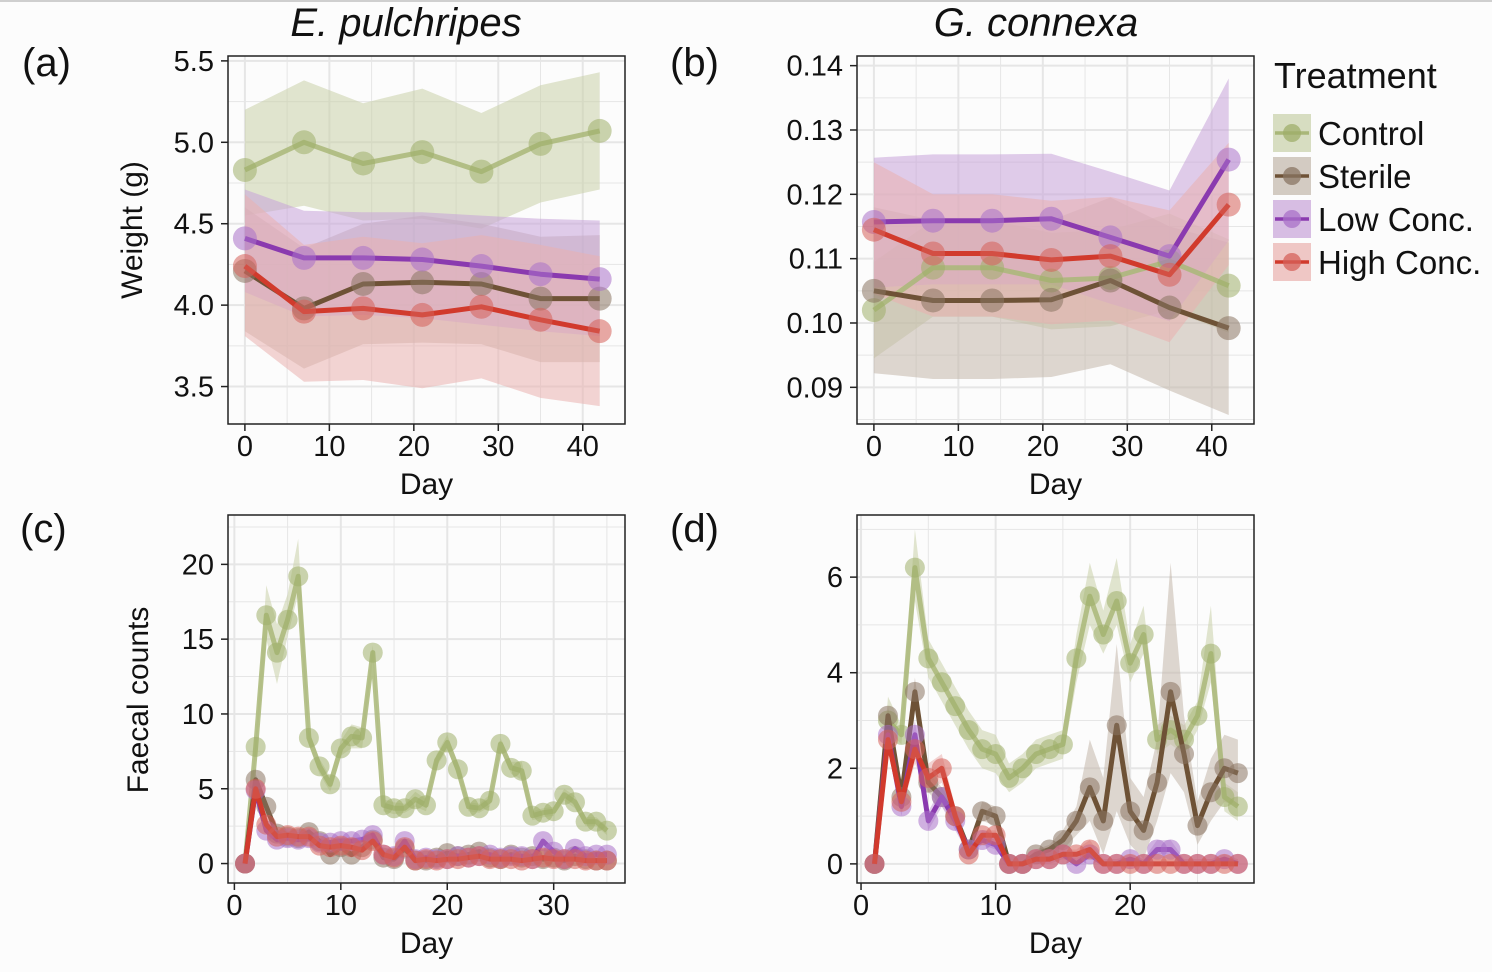  I want to click on series-high, so click(422, 299).